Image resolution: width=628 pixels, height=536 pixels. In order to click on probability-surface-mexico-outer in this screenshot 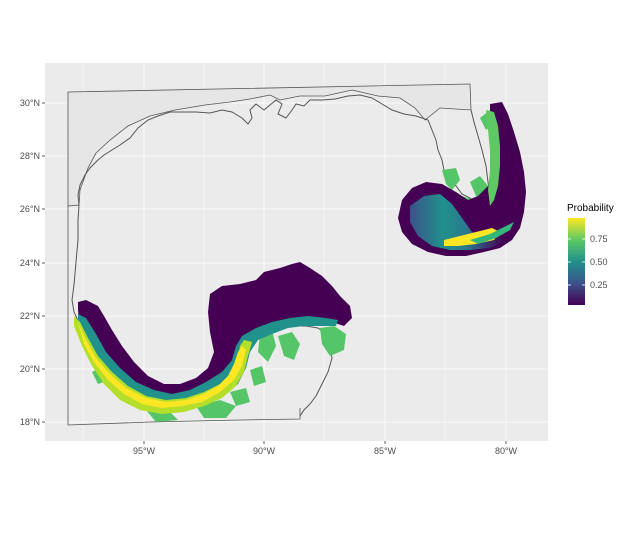, I will do `click(215, 335)`.